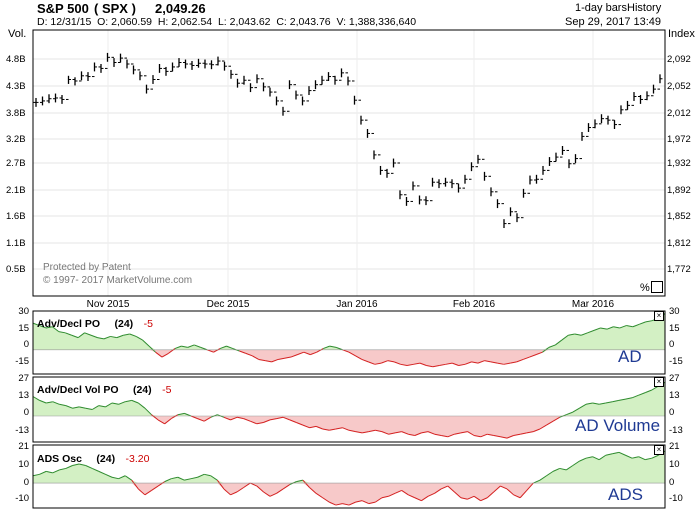 The image size is (700, 510). Describe the element at coordinates (679, 139) in the screenshot. I see `price-tick-label: 1,972` at that location.